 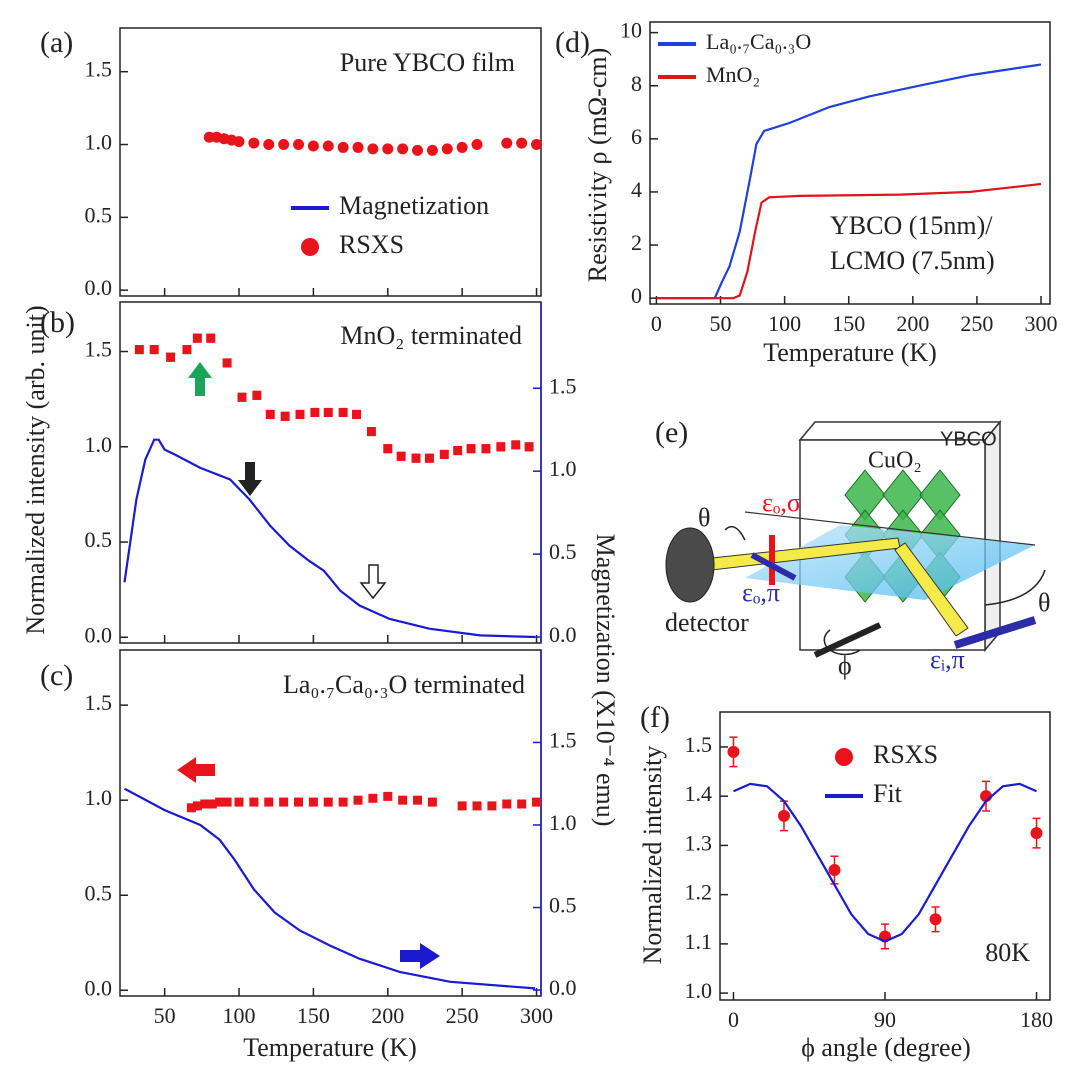 What do you see at coordinates (704, 517) in the screenshot?
I see `diagram-label: θ` at bounding box center [704, 517].